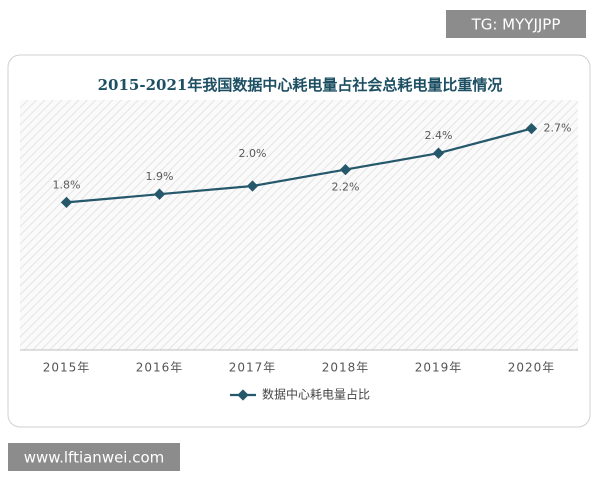 This screenshot has height=480, width=600. I want to click on x-tick-label: 2018年, so click(346, 368).